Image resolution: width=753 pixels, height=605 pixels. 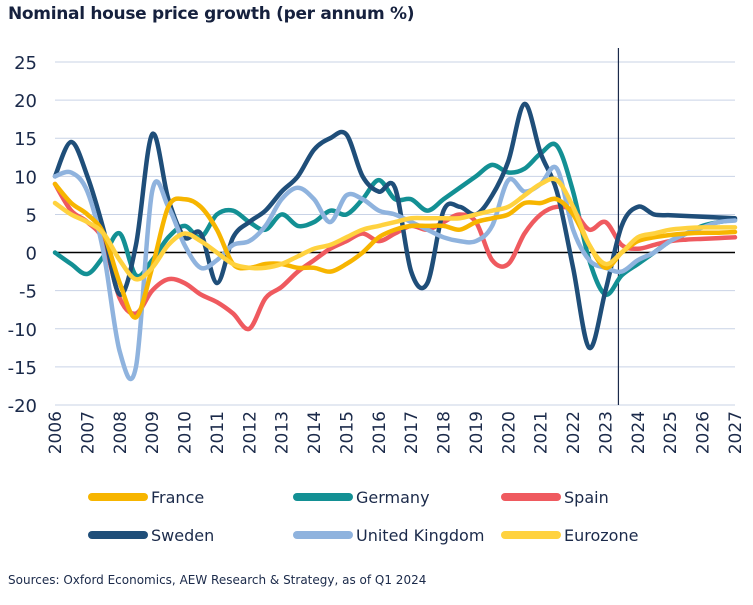 I want to click on x-tick-label: 2027, so click(x=736, y=432).